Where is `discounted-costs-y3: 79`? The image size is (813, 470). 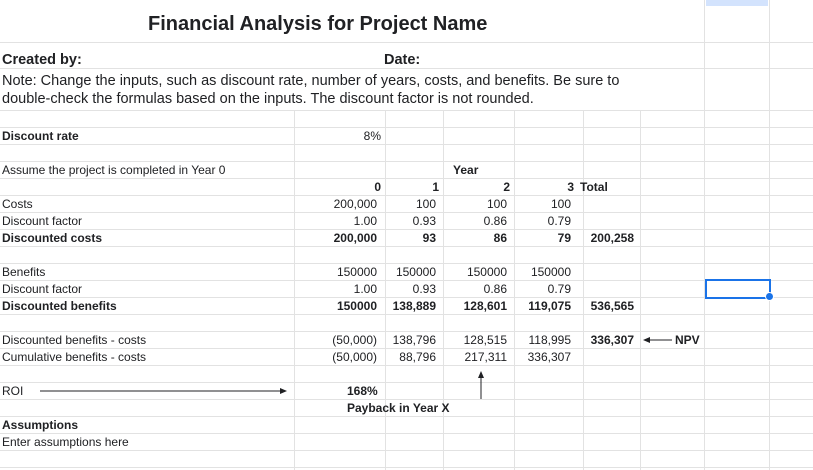
discounted-costs-y3: 79 is located at coordinates (564, 238).